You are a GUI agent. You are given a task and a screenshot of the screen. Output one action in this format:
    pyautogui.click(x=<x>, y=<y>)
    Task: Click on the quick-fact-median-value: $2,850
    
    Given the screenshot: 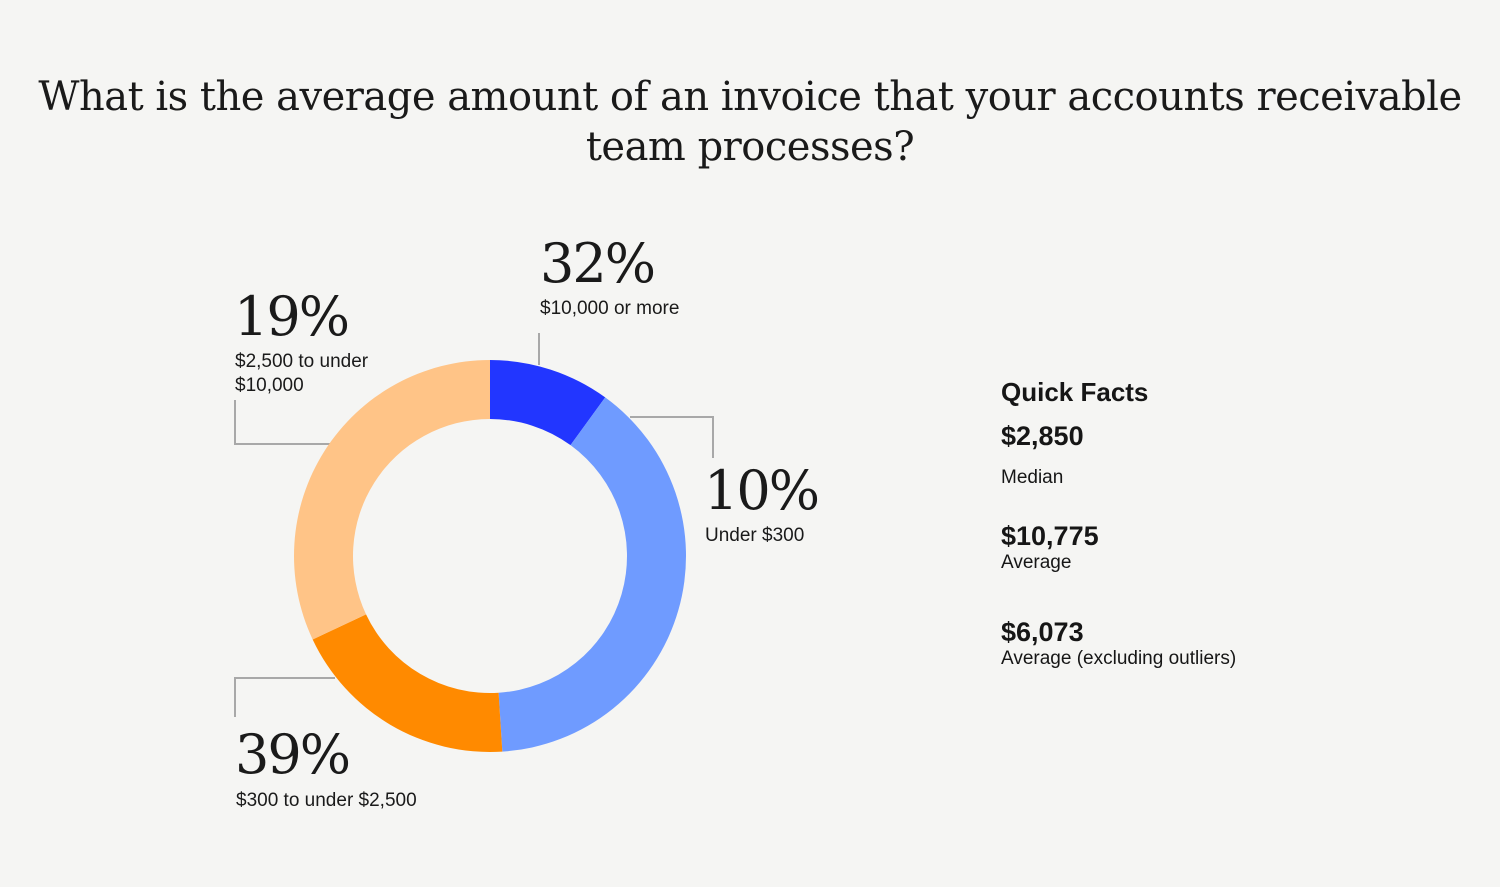 What is the action you would take?
    pyautogui.click(x=1042, y=436)
    